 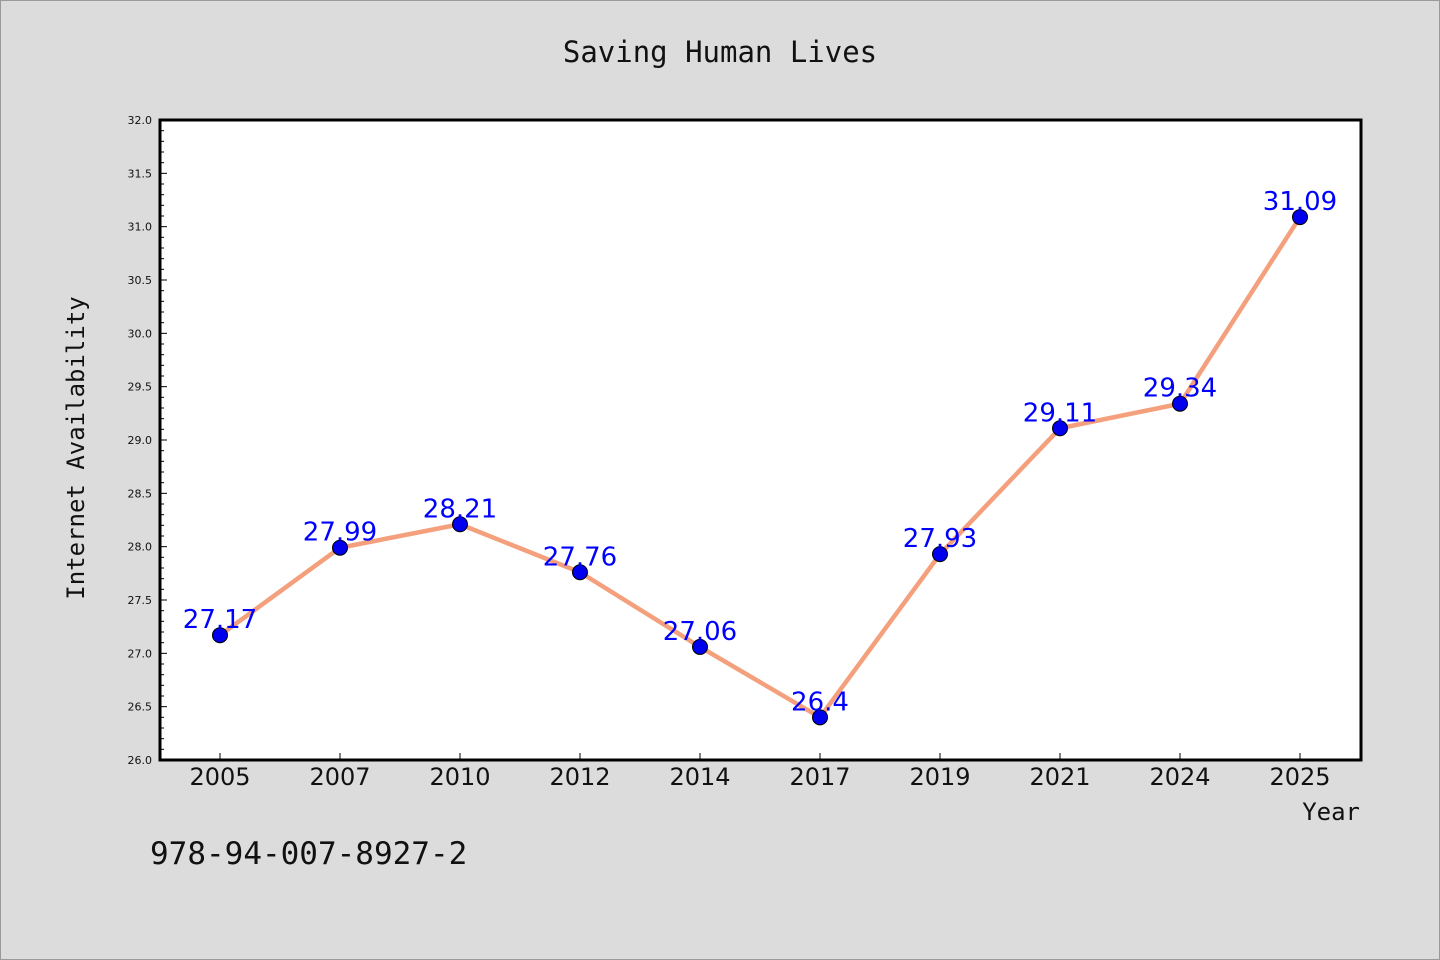 What do you see at coordinates (219, 777) in the screenshot?
I see `x-tick-label: 2005` at bounding box center [219, 777].